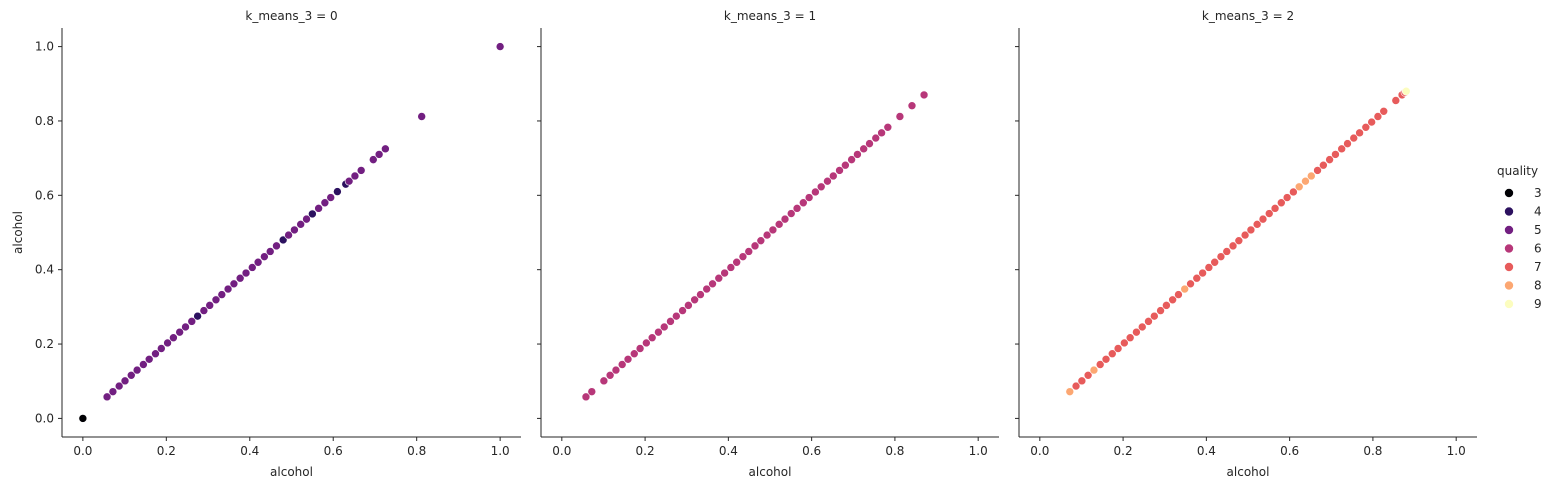 This screenshot has height=490, width=1554. What do you see at coordinates (770, 472) in the screenshot?
I see `x-axis-label: alcohol` at bounding box center [770, 472].